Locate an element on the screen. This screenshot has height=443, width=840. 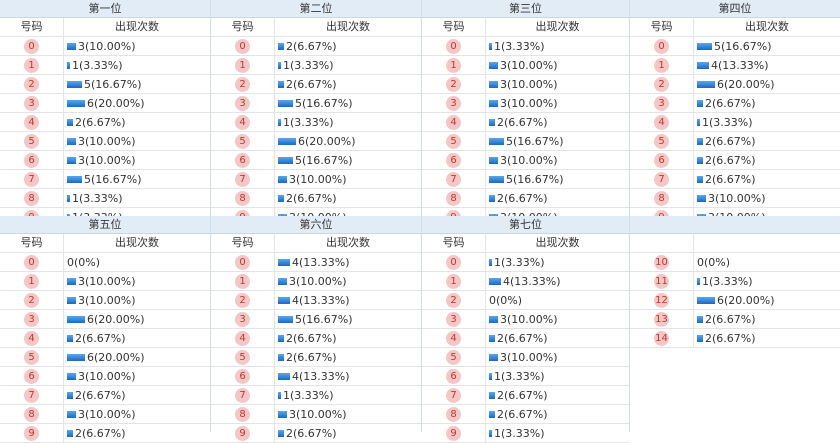
number-ball: 7 is located at coordinates (31, 395).